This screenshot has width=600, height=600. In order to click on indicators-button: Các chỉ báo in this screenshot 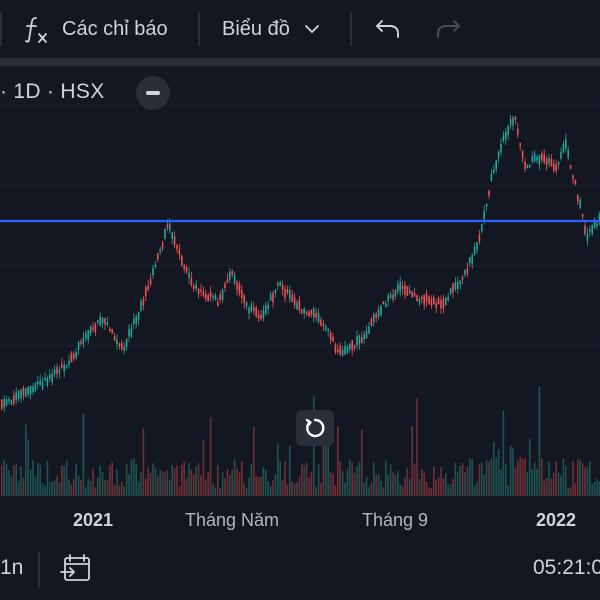, I will do `click(96, 29)`.